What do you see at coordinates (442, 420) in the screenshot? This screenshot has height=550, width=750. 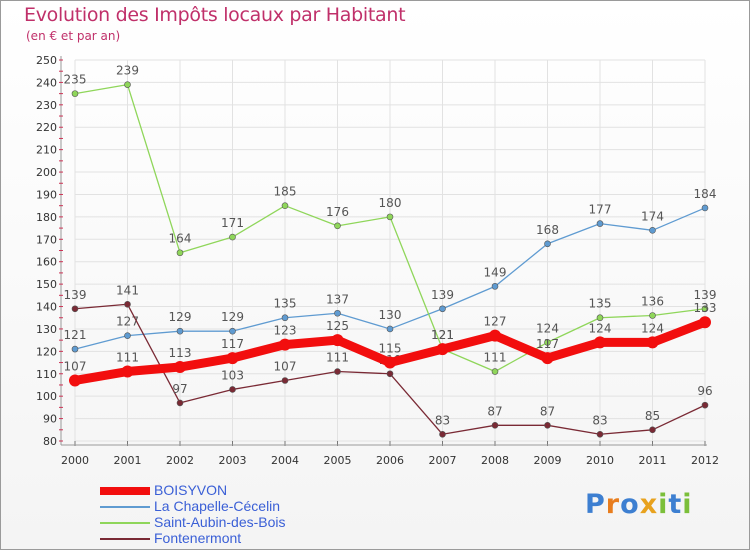 I see `data-label-fontenermont: 83` at bounding box center [442, 420].